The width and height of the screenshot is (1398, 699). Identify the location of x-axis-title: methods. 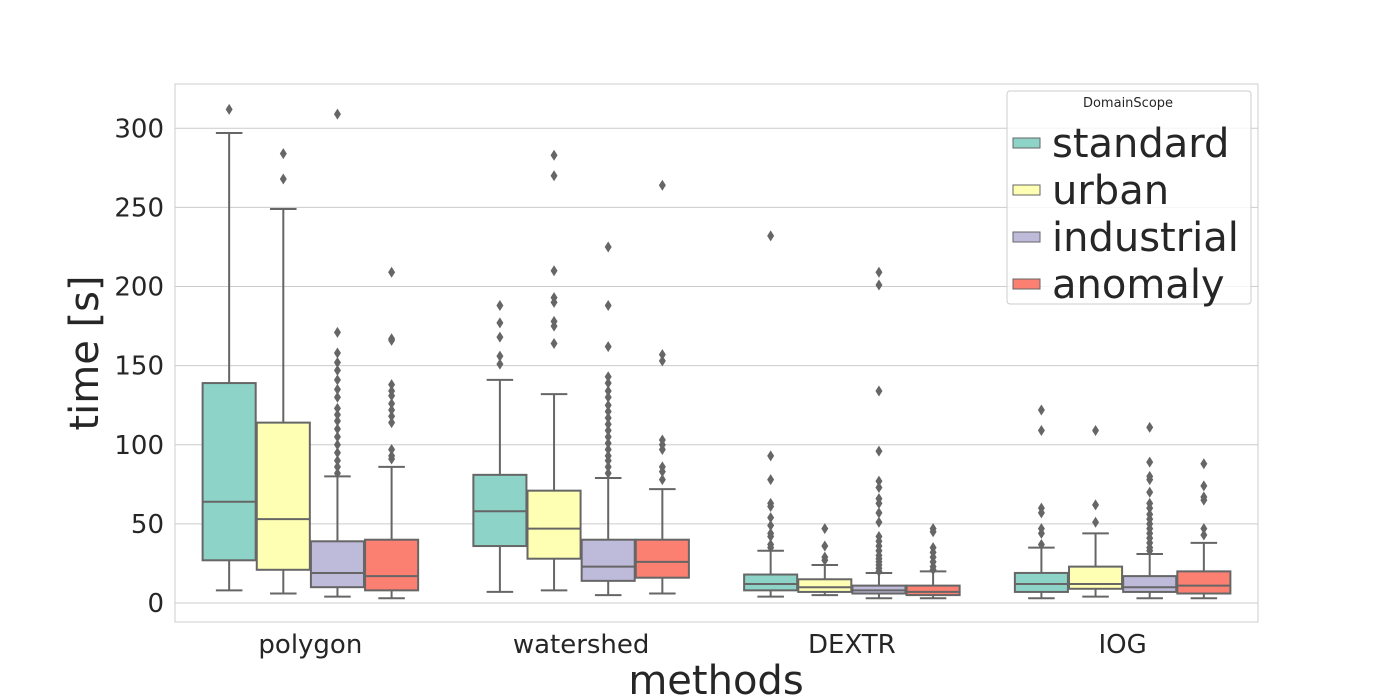
(715, 678).